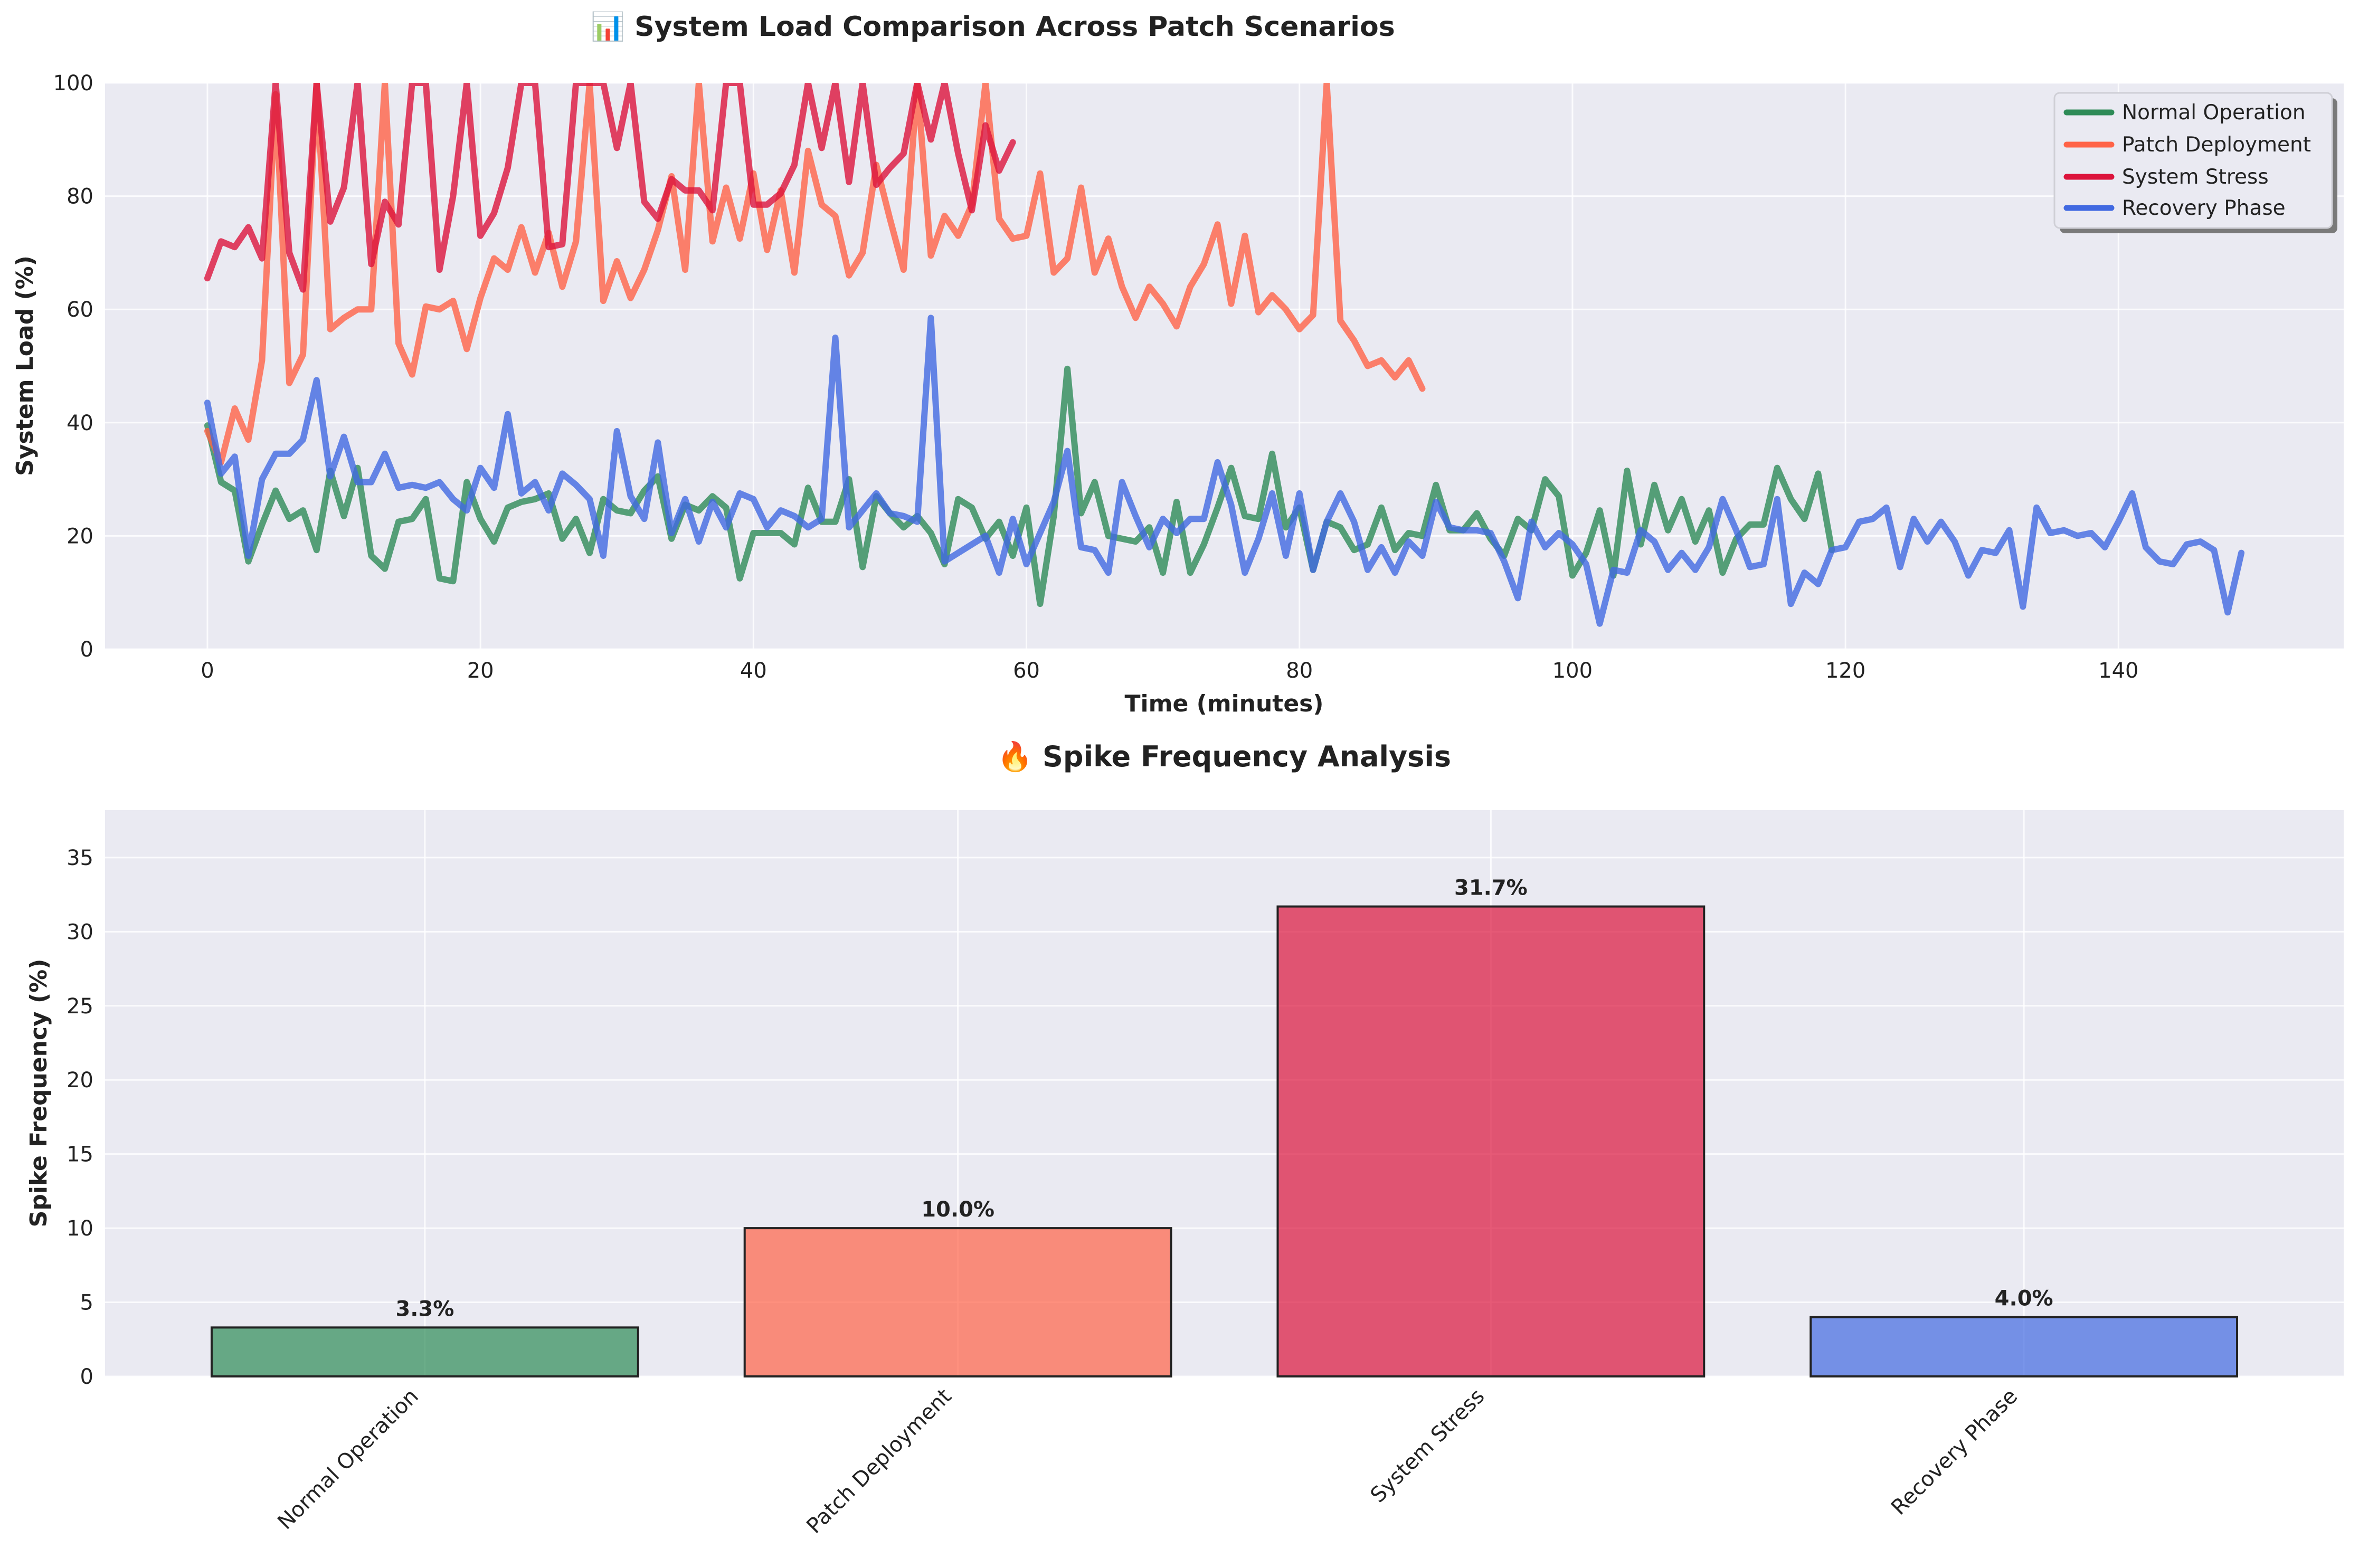 Image resolution: width=2359 pixels, height=1568 pixels. What do you see at coordinates (610, 188) in the screenshot?
I see `series-line-system-stress` at bounding box center [610, 188].